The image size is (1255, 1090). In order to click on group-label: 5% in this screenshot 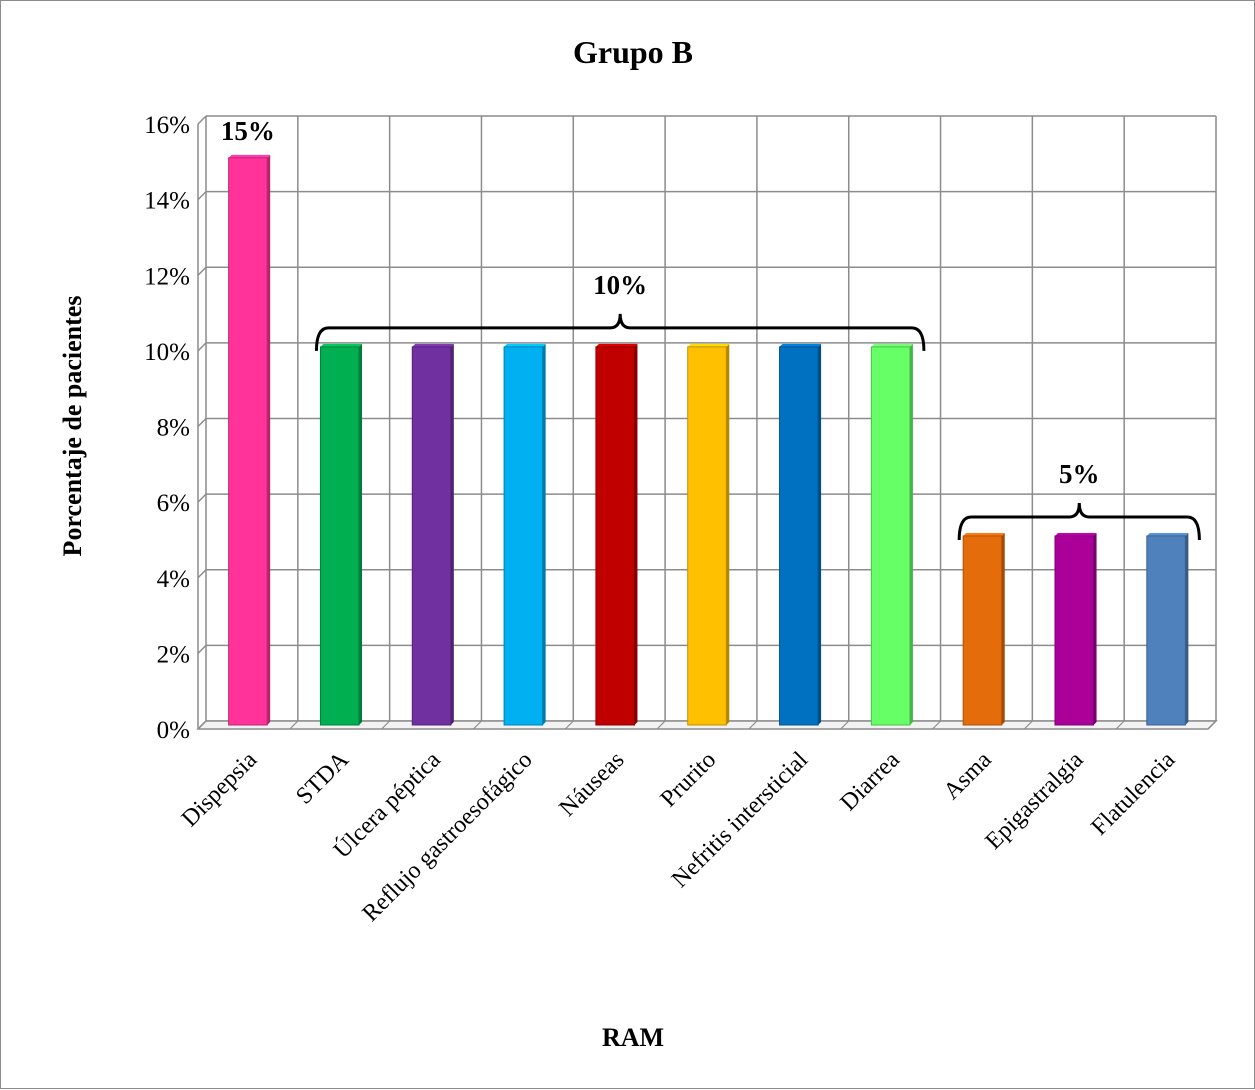, I will do `click(1079, 474)`.